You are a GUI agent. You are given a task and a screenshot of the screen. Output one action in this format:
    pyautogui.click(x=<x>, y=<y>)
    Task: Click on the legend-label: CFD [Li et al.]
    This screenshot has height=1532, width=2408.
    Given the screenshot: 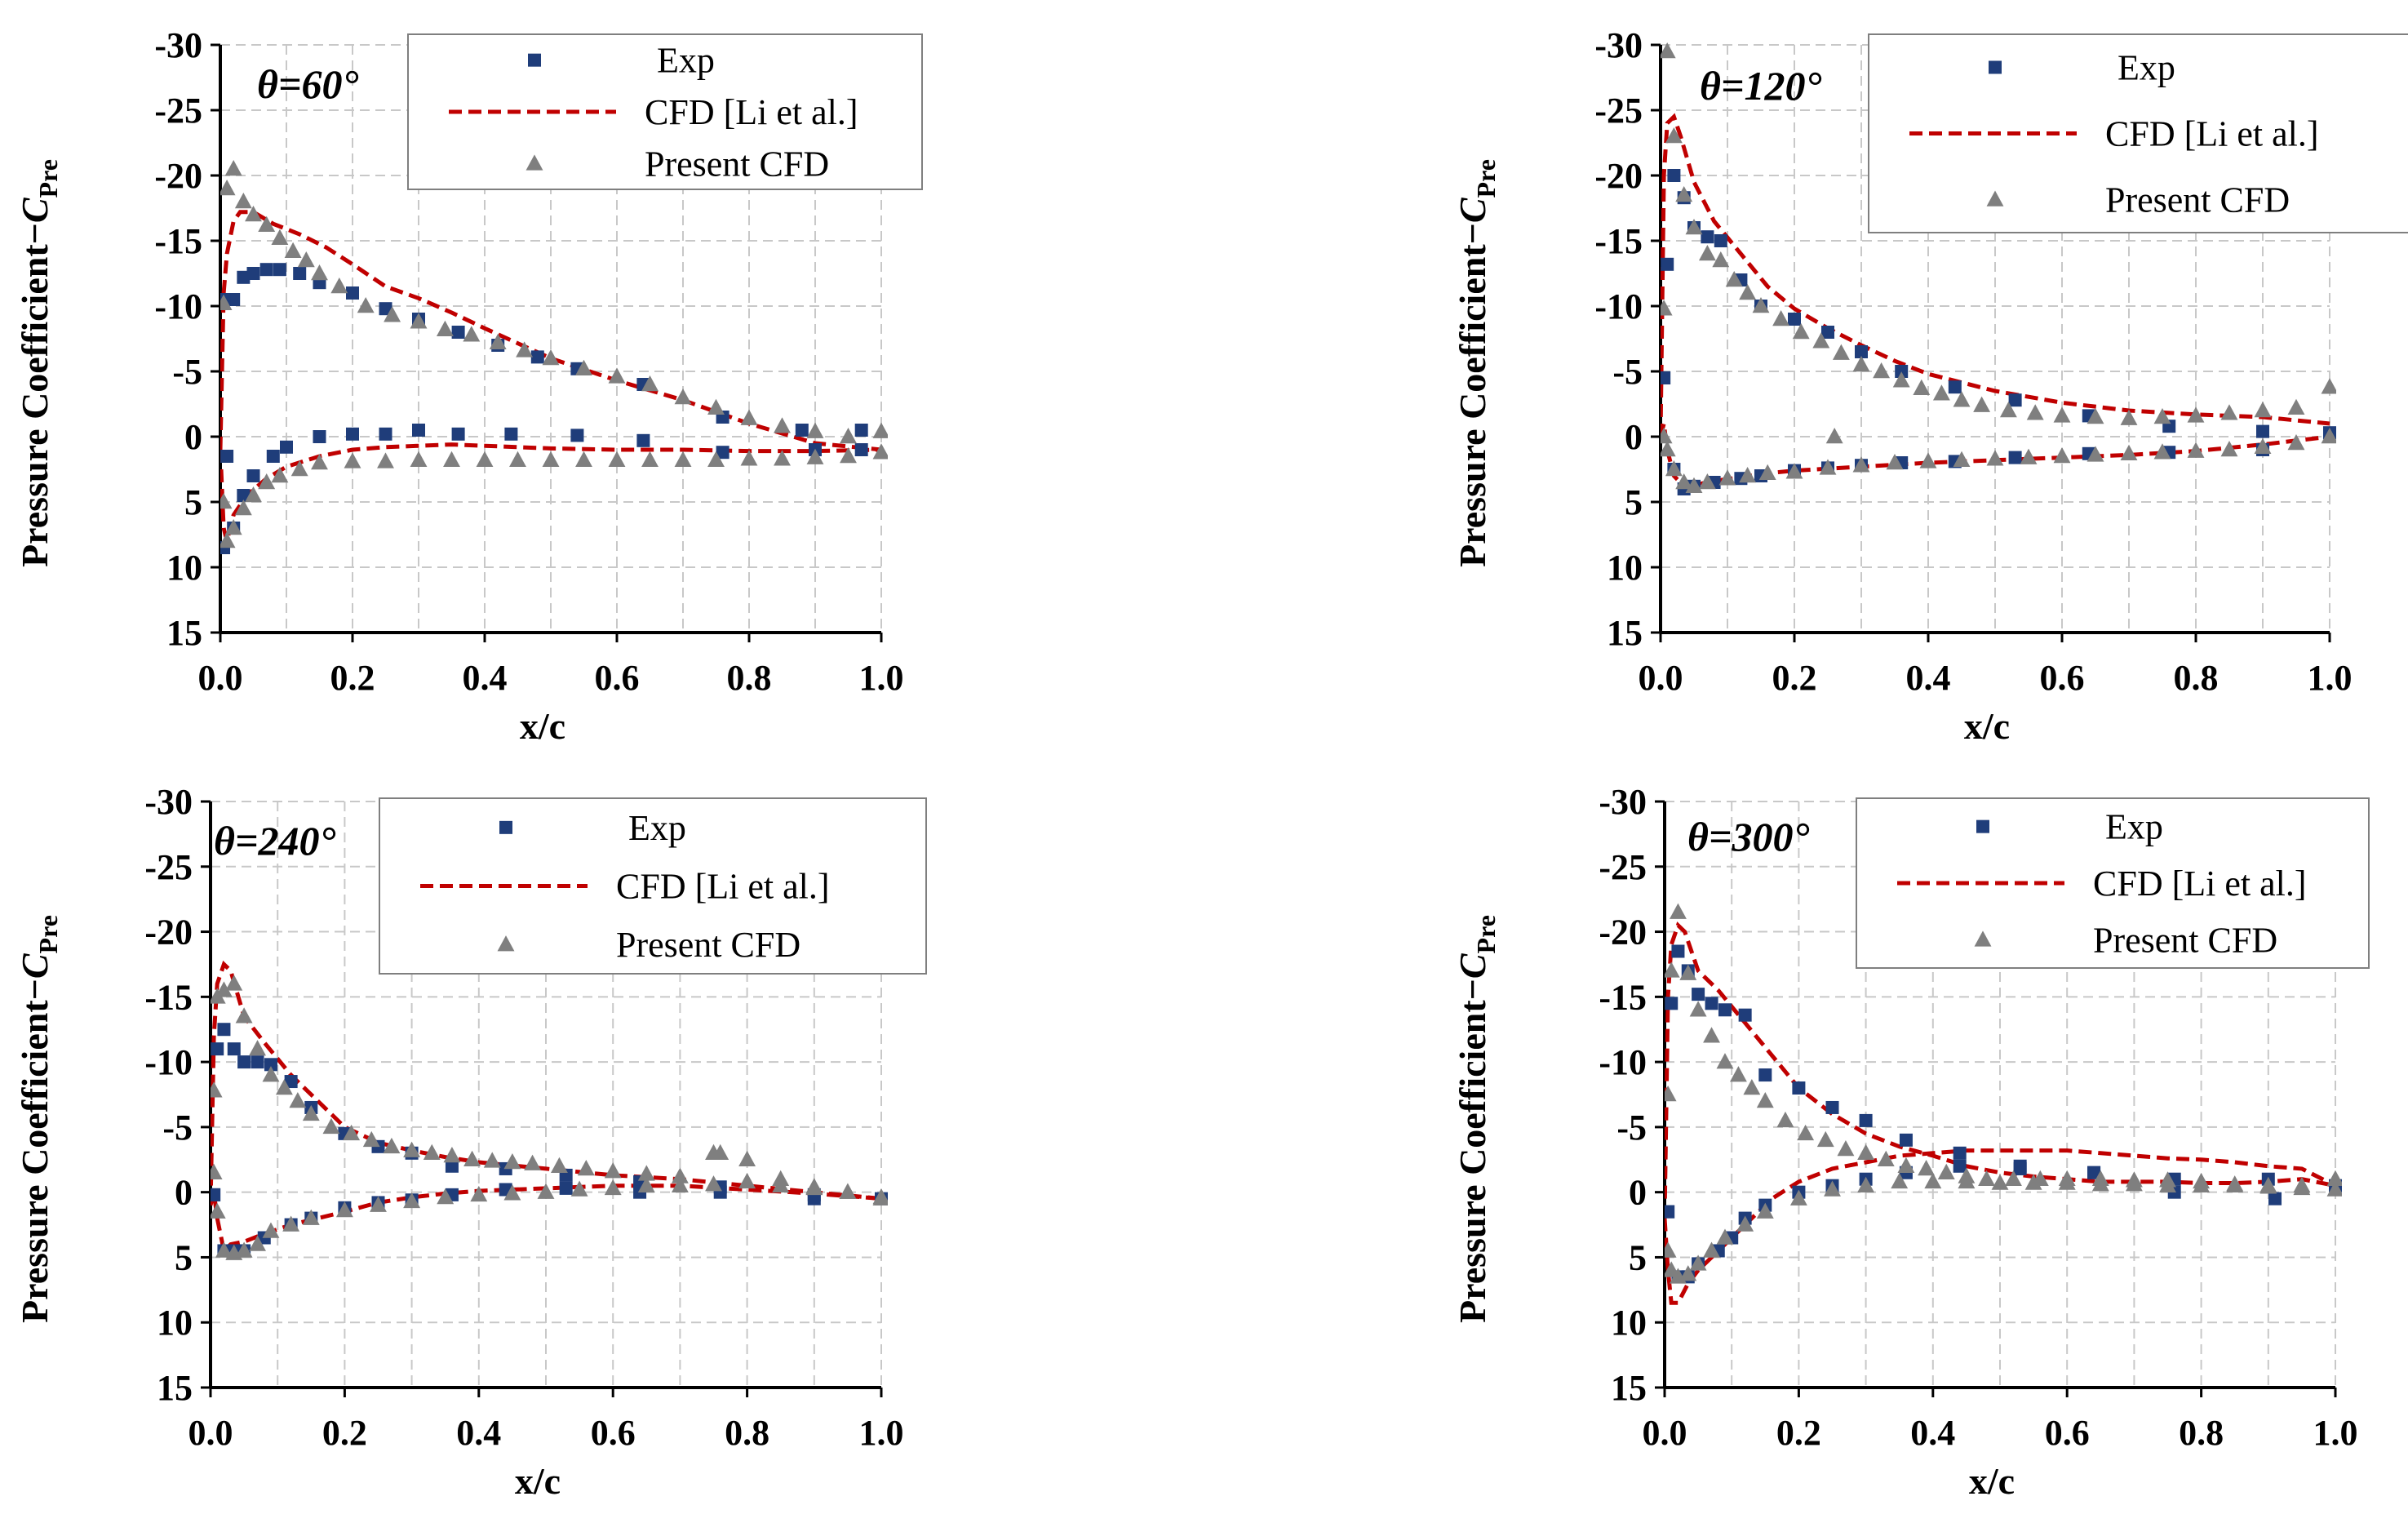 What is the action you would take?
    pyautogui.click(x=2212, y=134)
    